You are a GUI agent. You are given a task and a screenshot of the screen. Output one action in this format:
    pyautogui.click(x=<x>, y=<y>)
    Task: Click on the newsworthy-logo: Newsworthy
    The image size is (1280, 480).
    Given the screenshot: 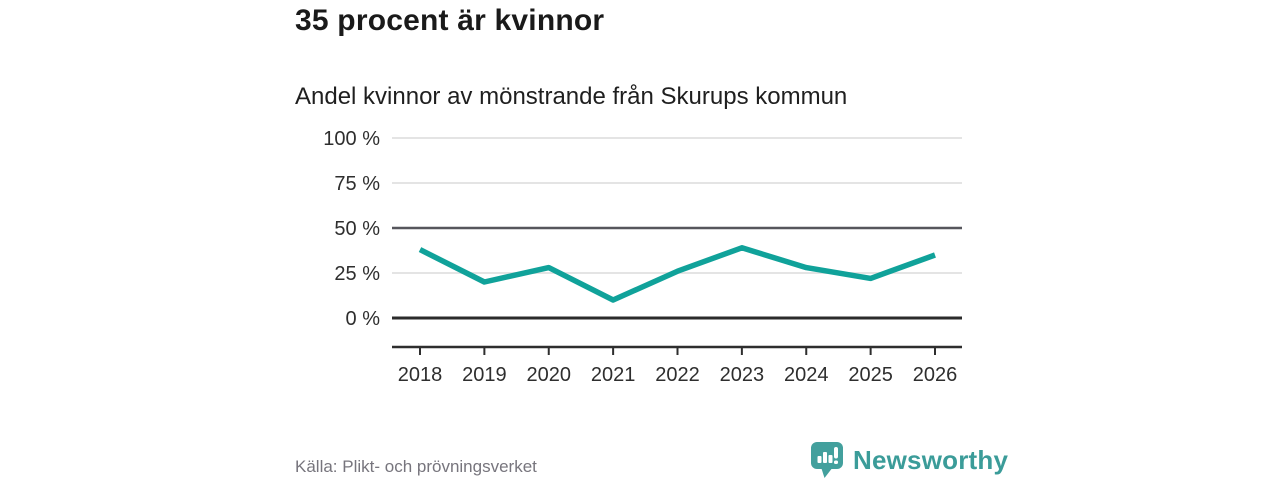 What is the action you would take?
    pyautogui.click(x=909, y=460)
    